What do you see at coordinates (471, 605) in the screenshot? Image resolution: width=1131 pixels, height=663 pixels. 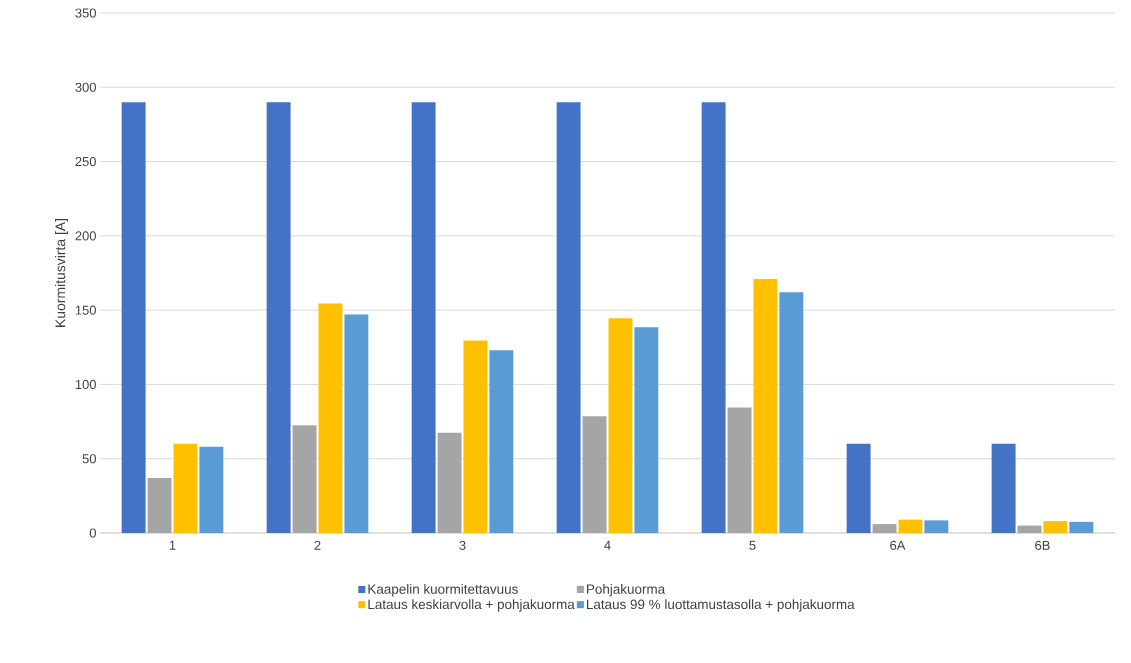 I see `legend-label: Lataus keskiarvolla + pohjakuorma` at bounding box center [471, 605].